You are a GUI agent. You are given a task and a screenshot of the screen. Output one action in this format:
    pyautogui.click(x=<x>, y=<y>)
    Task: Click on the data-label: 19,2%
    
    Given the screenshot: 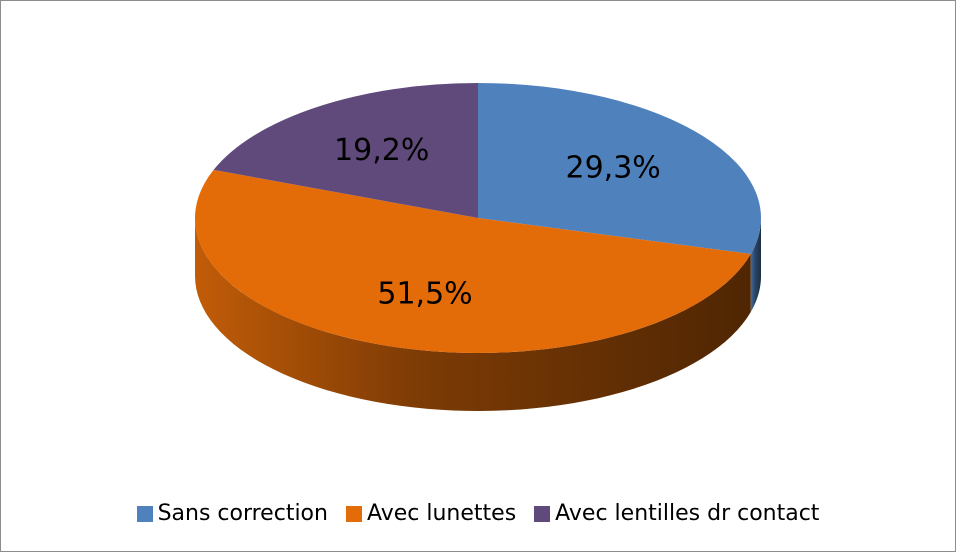 What is the action you would take?
    pyautogui.click(x=381, y=150)
    